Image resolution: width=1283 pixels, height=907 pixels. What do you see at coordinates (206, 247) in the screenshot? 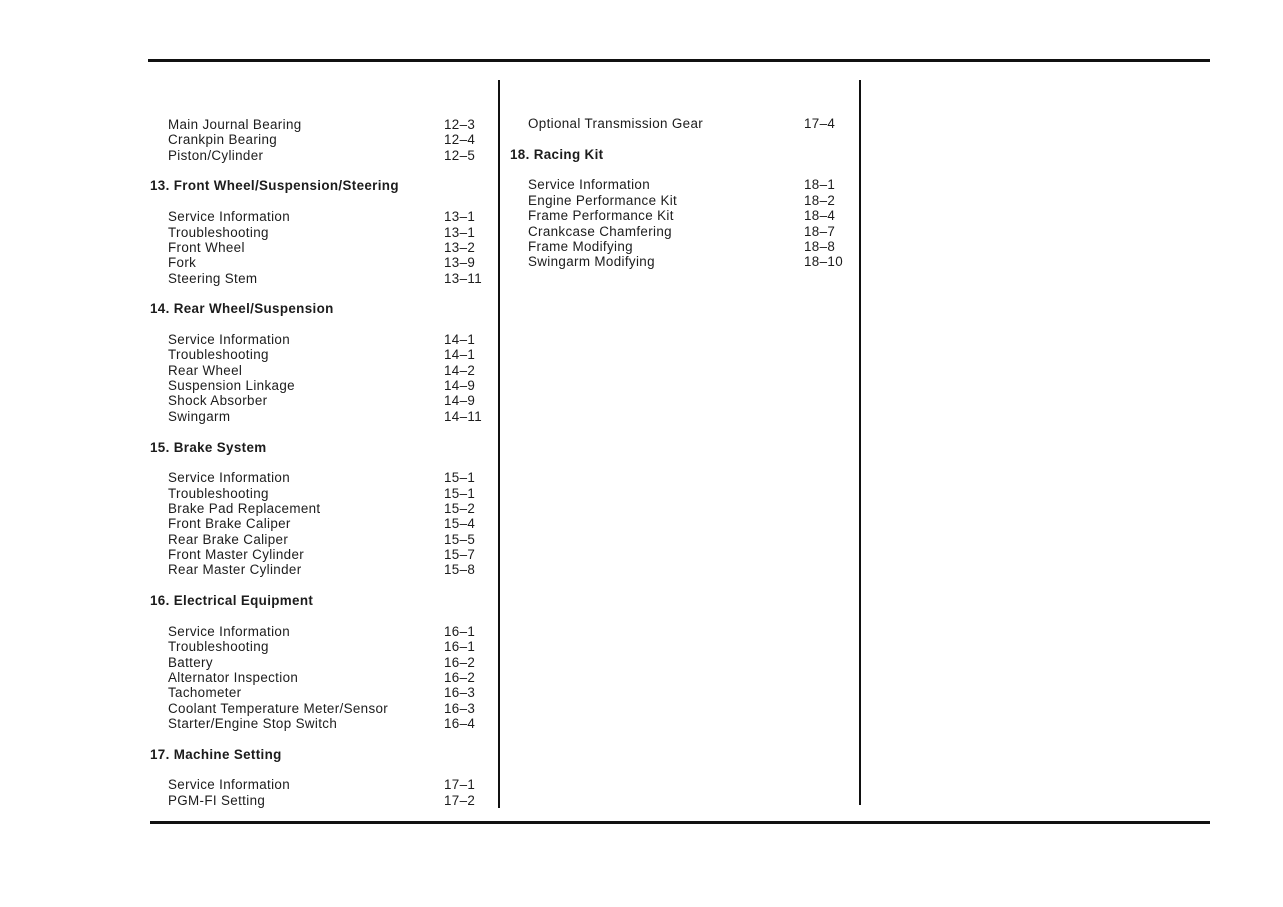
I see `entry-title: Front Wheel` at bounding box center [206, 247].